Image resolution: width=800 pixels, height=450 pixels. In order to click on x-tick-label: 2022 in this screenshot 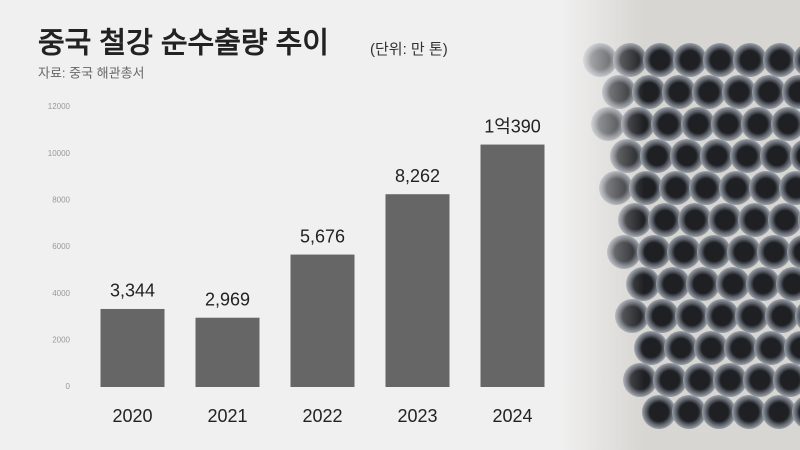, I will do `click(322, 416)`.